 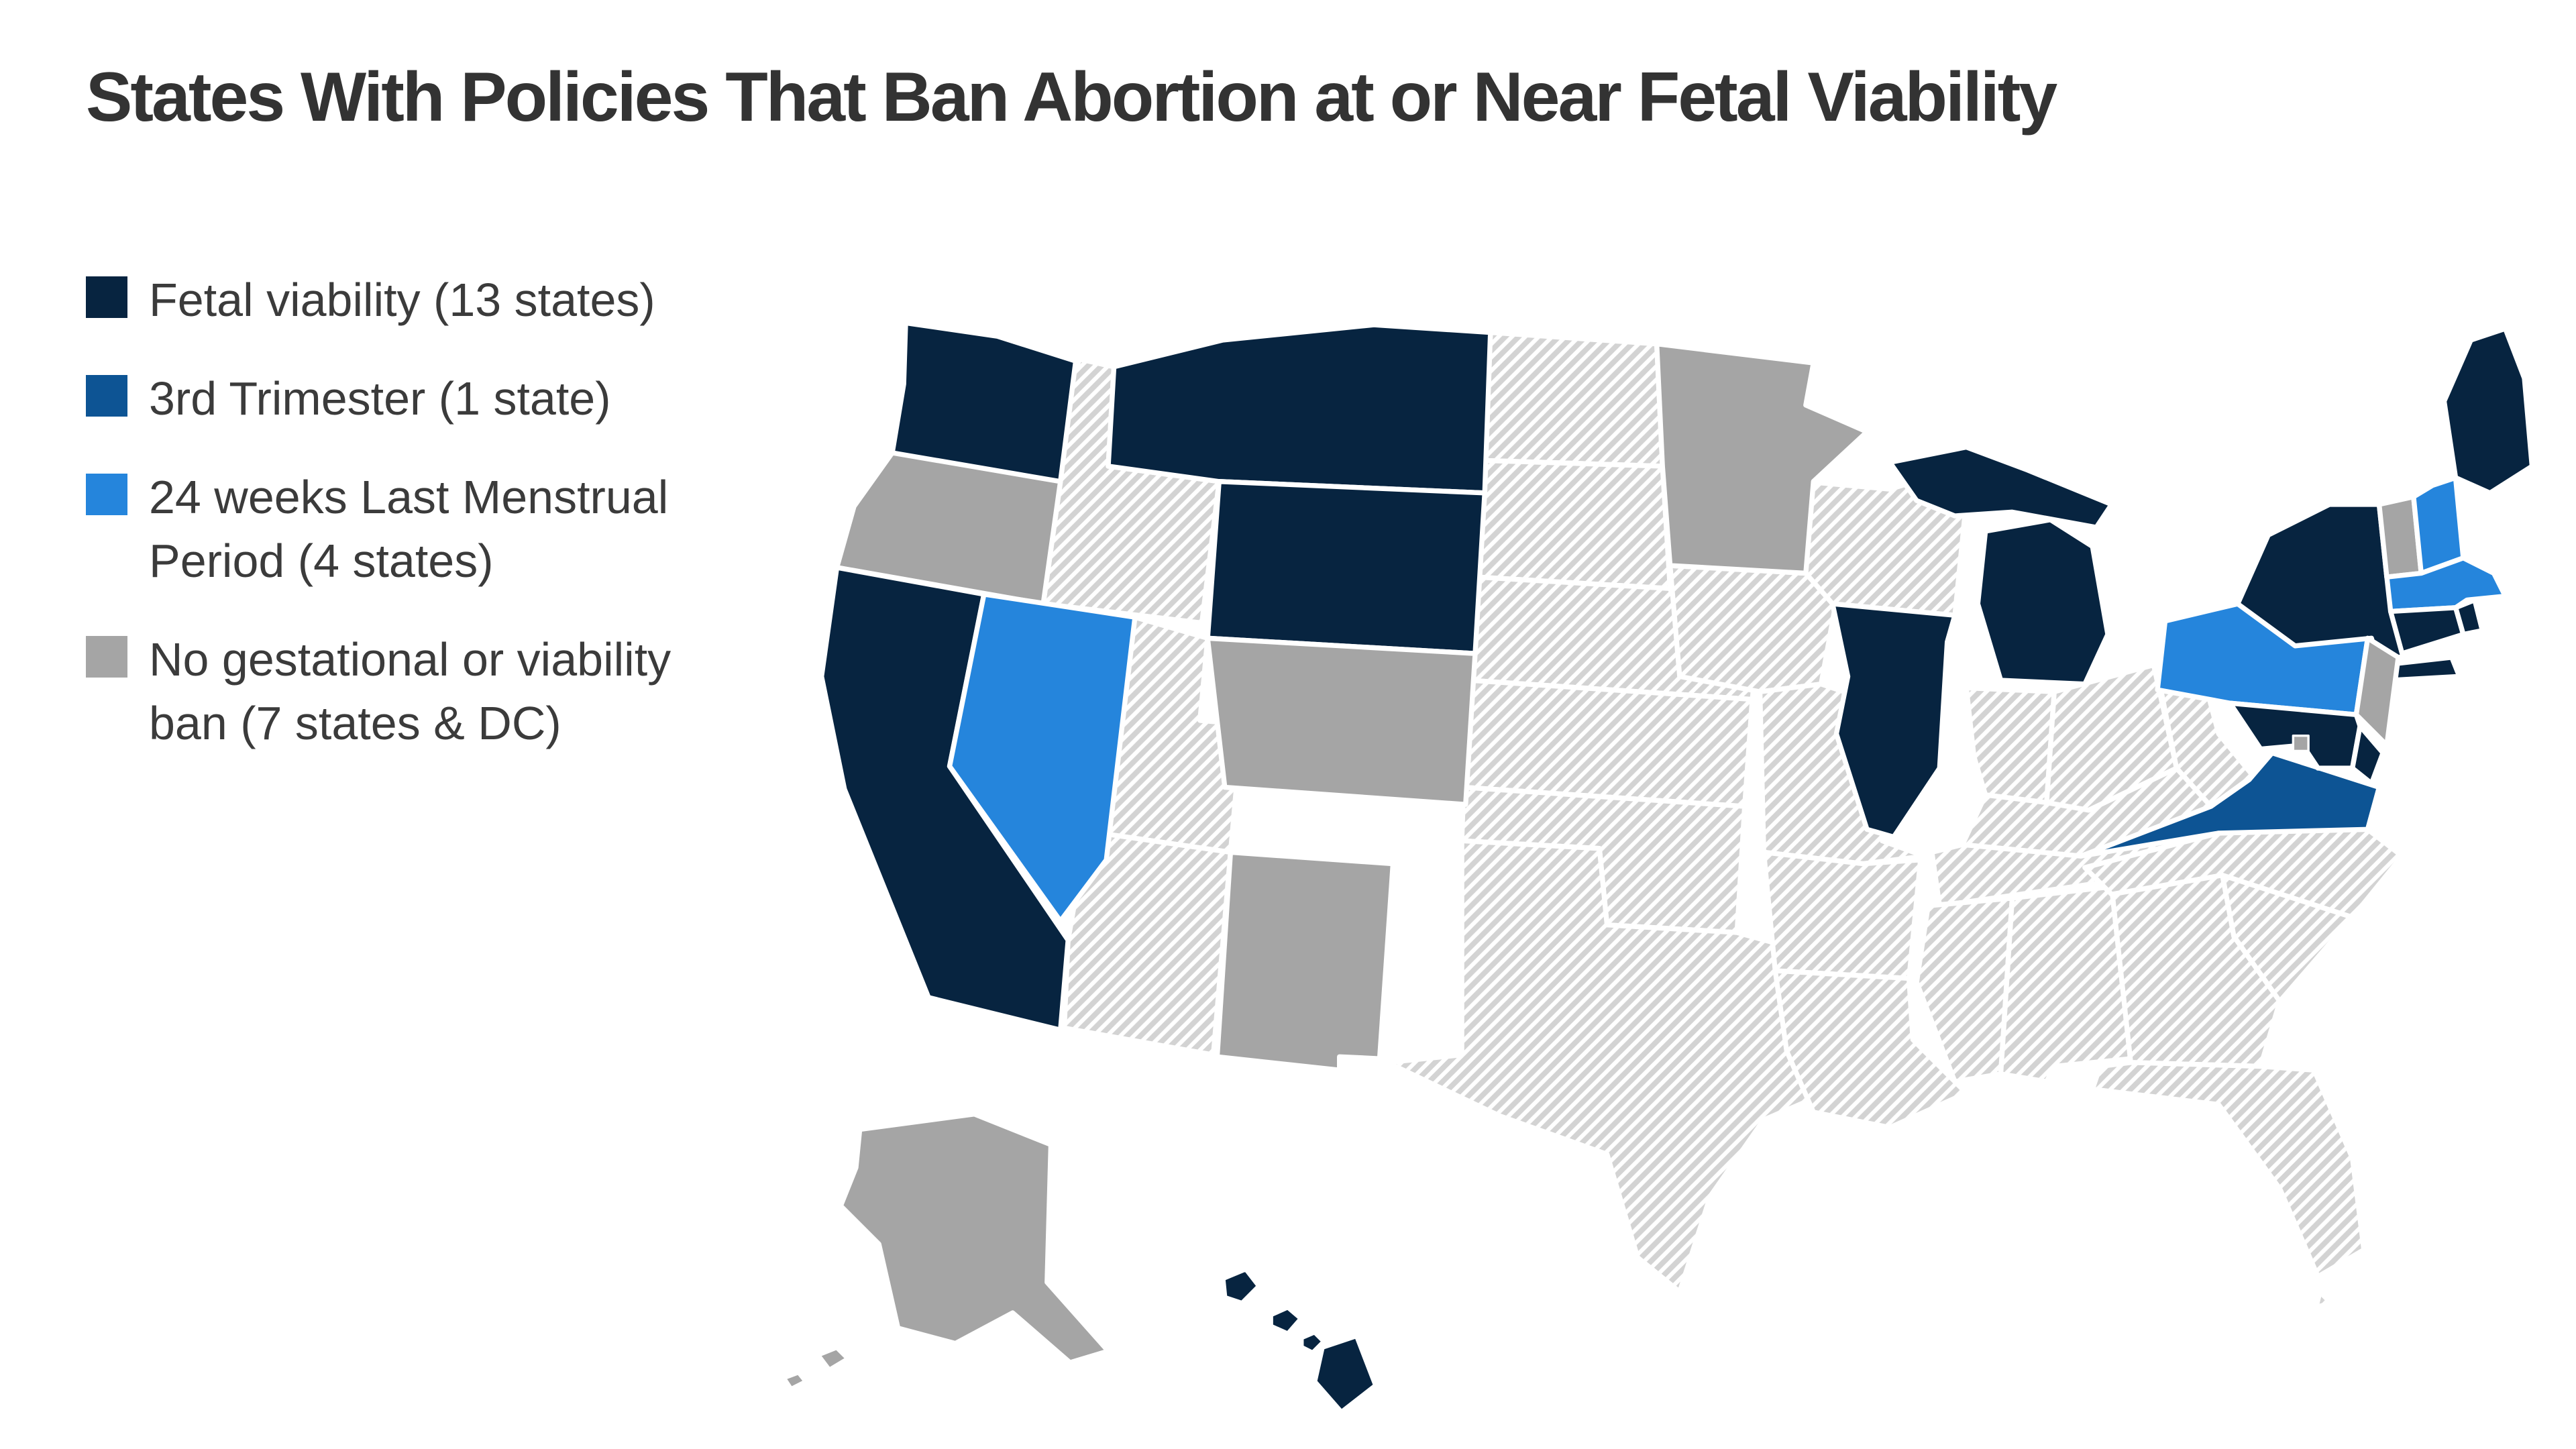 What do you see at coordinates (1870, 1049) in the screenshot?
I see `state-la` at bounding box center [1870, 1049].